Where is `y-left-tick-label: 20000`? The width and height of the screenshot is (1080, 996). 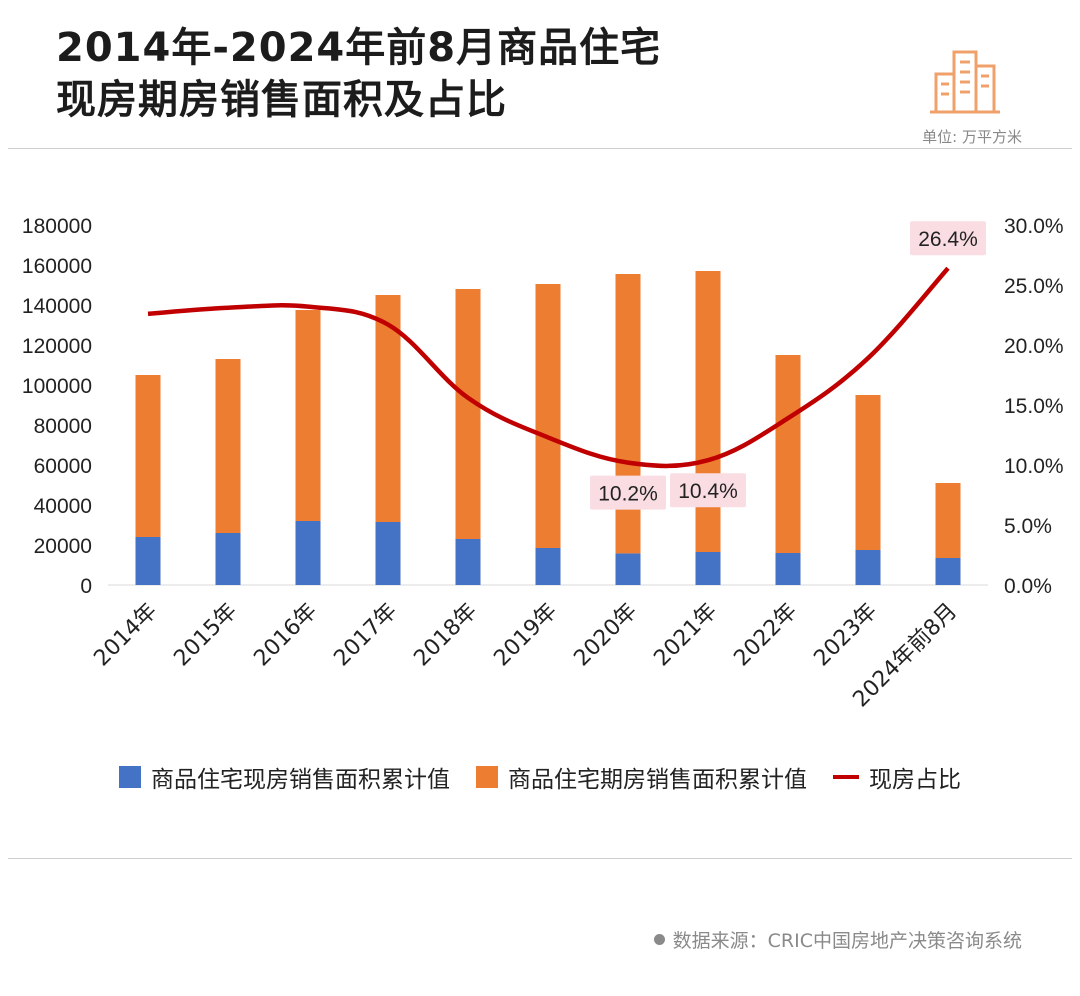 y-left-tick-label: 20000 is located at coordinates (63, 546).